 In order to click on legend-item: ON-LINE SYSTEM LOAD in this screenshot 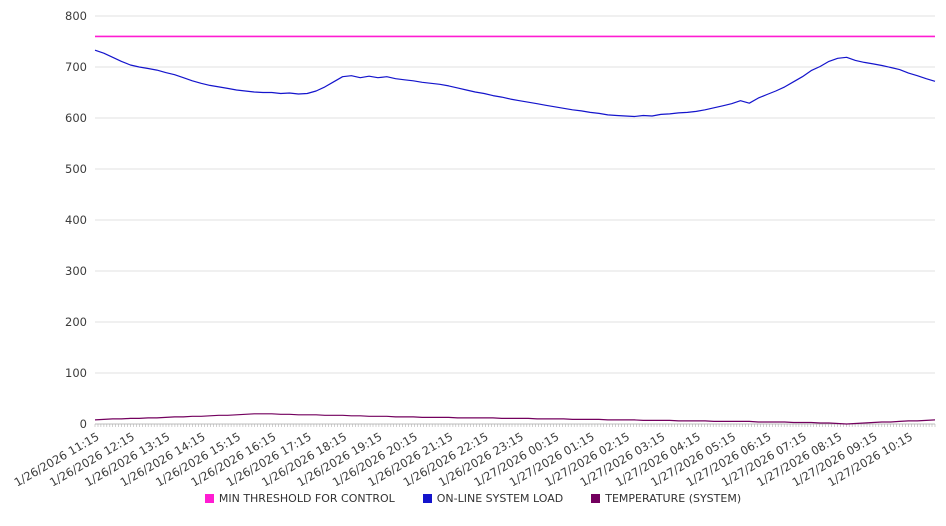, I will do `click(493, 498)`.